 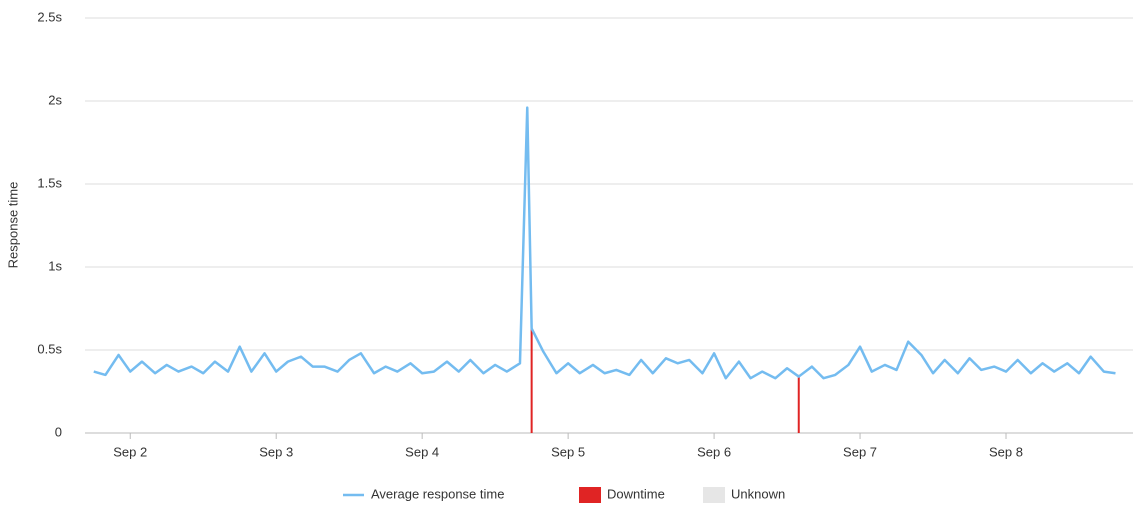 What do you see at coordinates (49, 16) in the screenshot?
I see `y-tick-label: 2.5s` at bounding box center [49, 16].